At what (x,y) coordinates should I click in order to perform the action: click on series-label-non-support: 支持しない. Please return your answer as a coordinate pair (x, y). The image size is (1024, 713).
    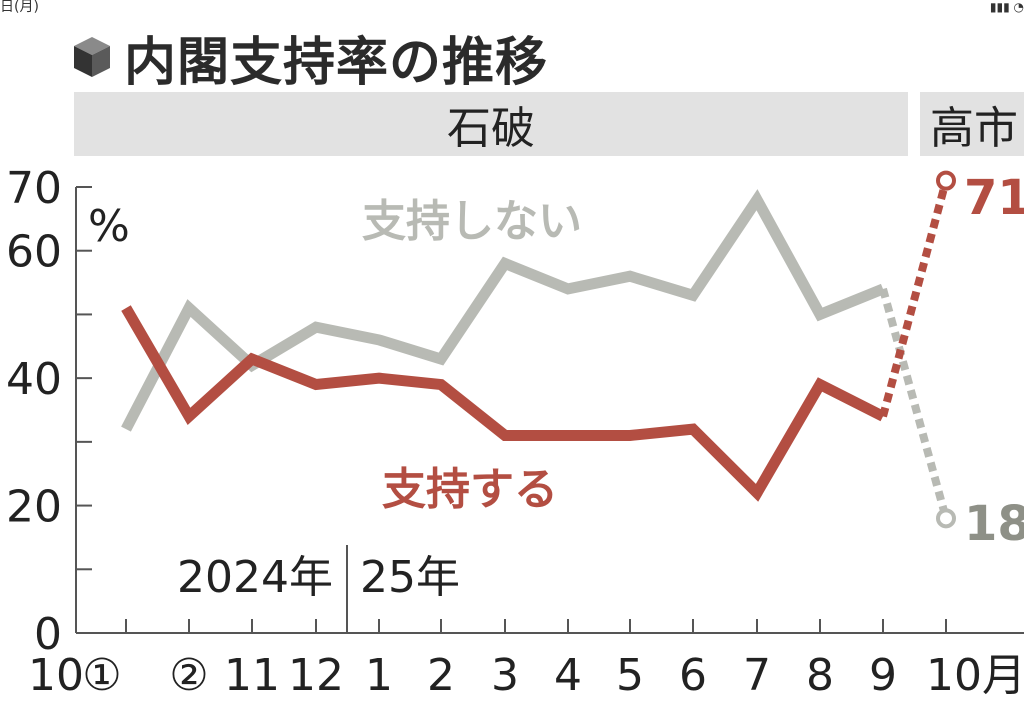
    Looking at the image, I should click on (472, 221).